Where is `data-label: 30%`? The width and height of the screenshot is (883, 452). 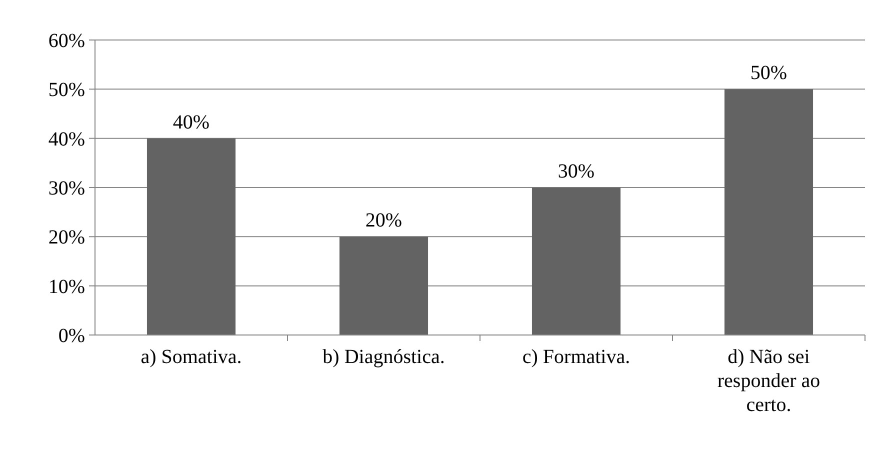 data-label: 30% is located at coordinates (576, 171).